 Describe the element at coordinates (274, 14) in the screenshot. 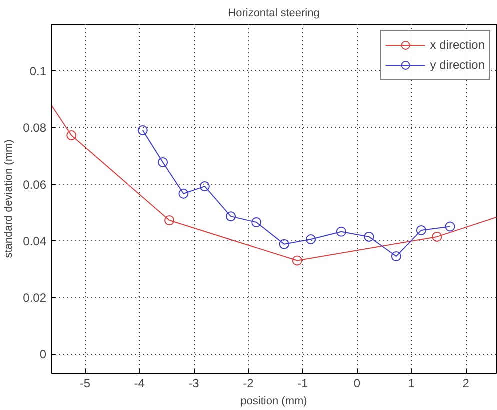

I see `chart-title: Horizontal steering` at that location.